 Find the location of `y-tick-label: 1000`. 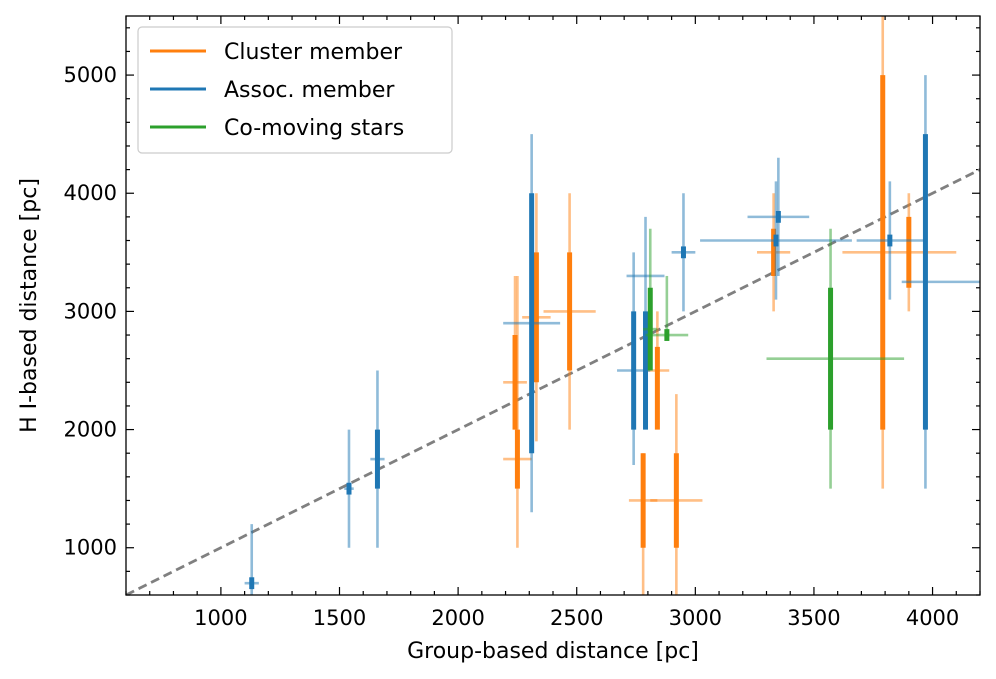

y-tick-label: 1000 is located at coordinates (90, 548).